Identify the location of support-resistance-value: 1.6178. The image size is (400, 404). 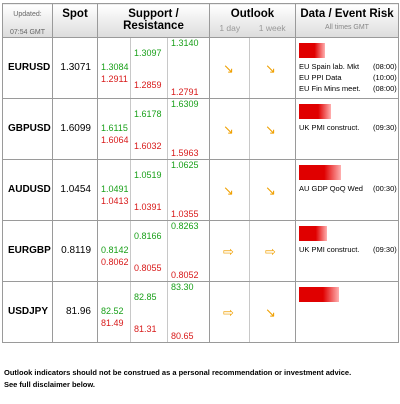
(148, 114).